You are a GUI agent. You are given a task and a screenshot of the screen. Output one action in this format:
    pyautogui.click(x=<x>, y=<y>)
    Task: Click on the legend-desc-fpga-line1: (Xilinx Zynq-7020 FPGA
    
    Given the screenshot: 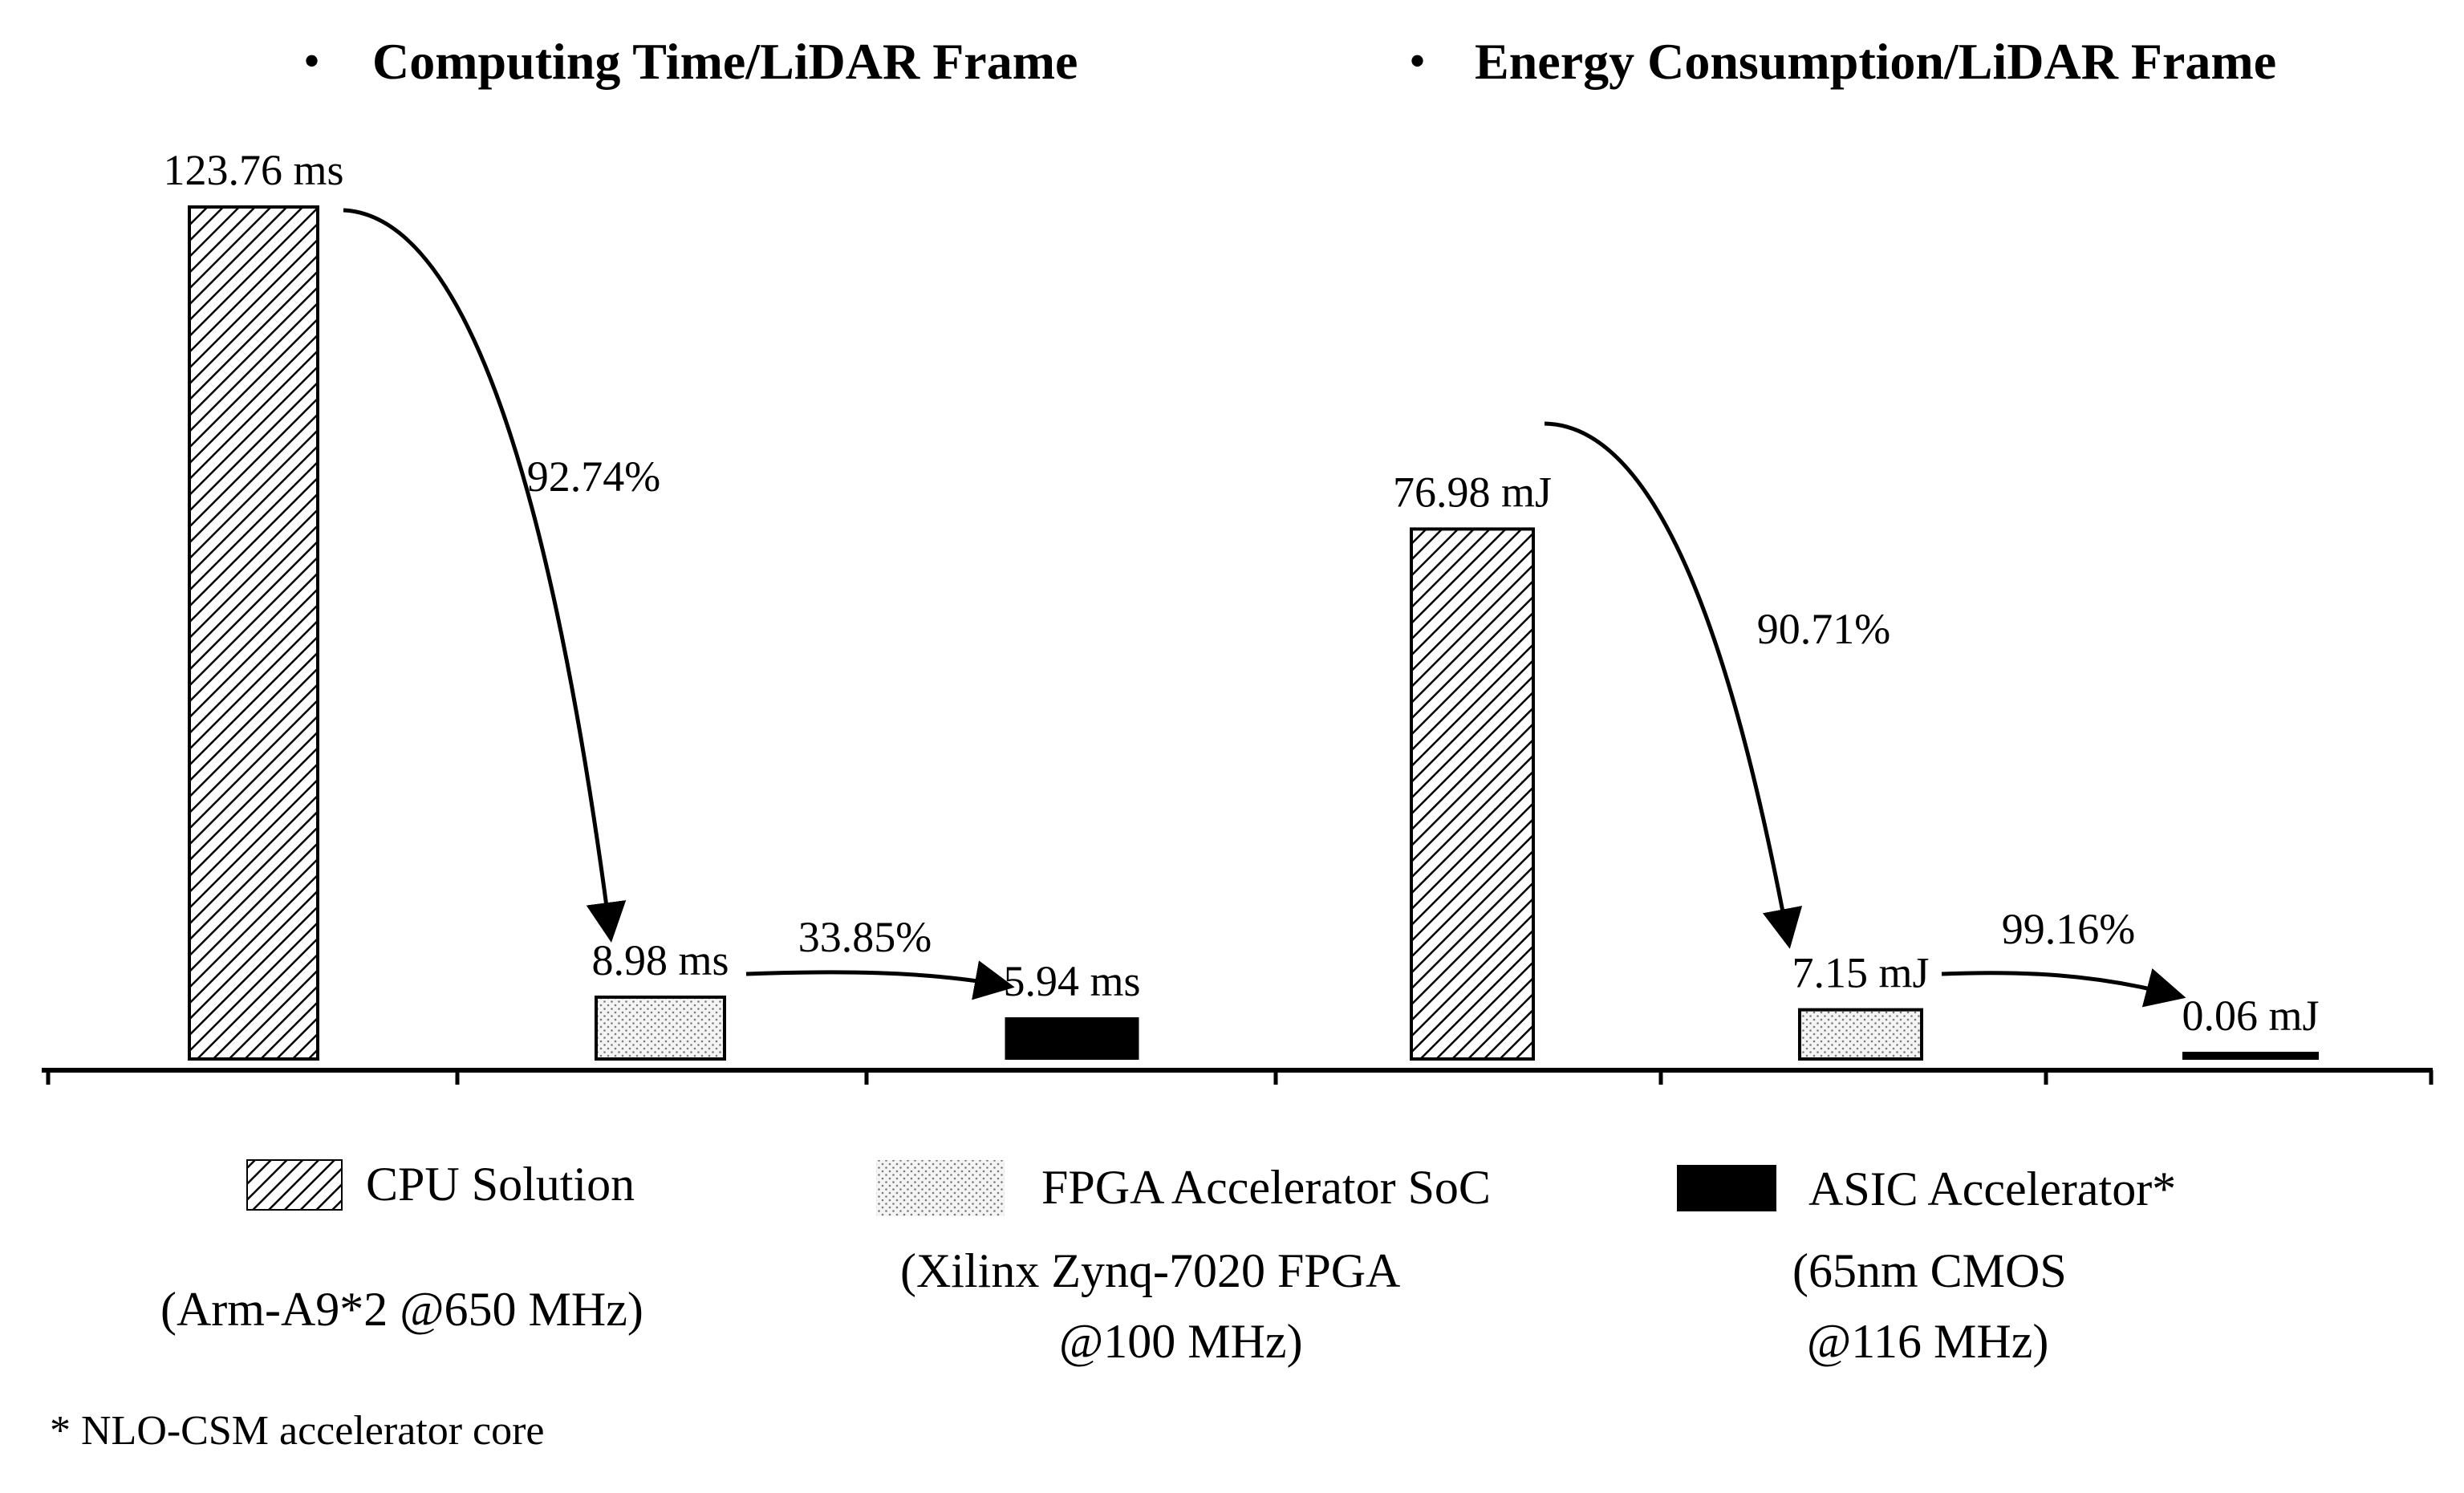 What is the action you would take?
    pyautogui.click(x=1150, y=1270)
    